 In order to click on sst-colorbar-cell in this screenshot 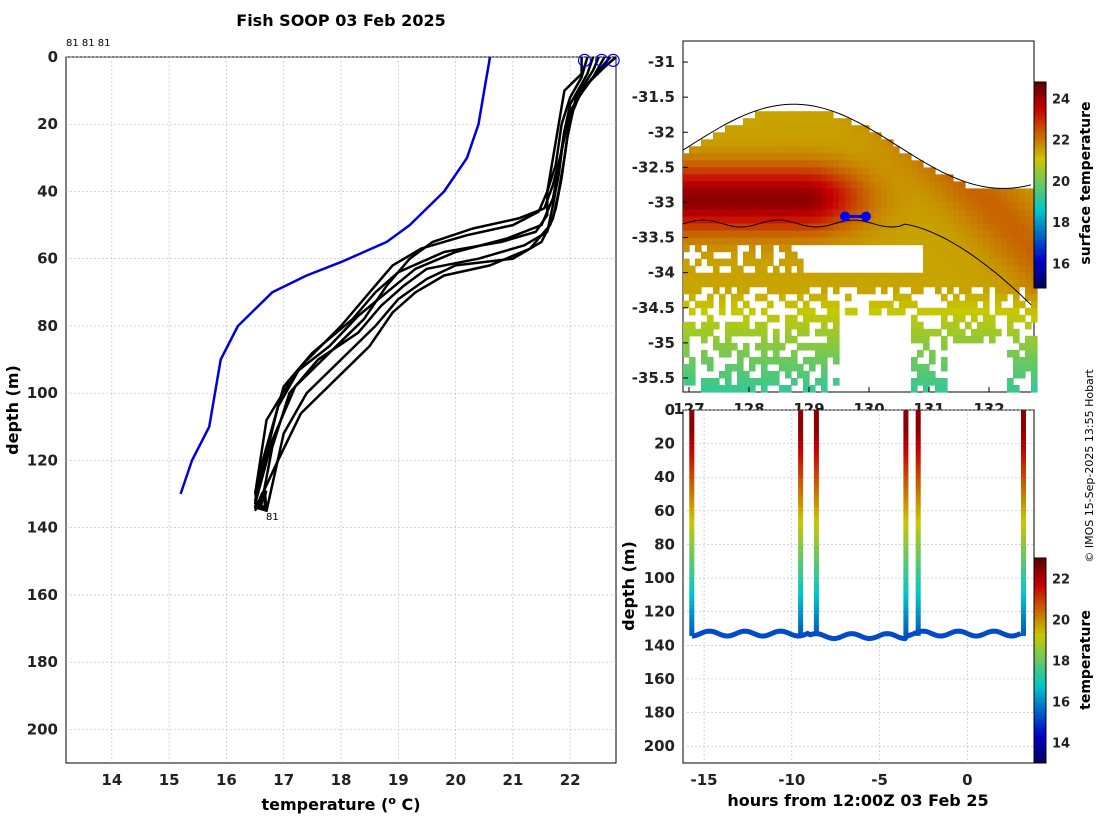, I will do `click(1040, 272)`.